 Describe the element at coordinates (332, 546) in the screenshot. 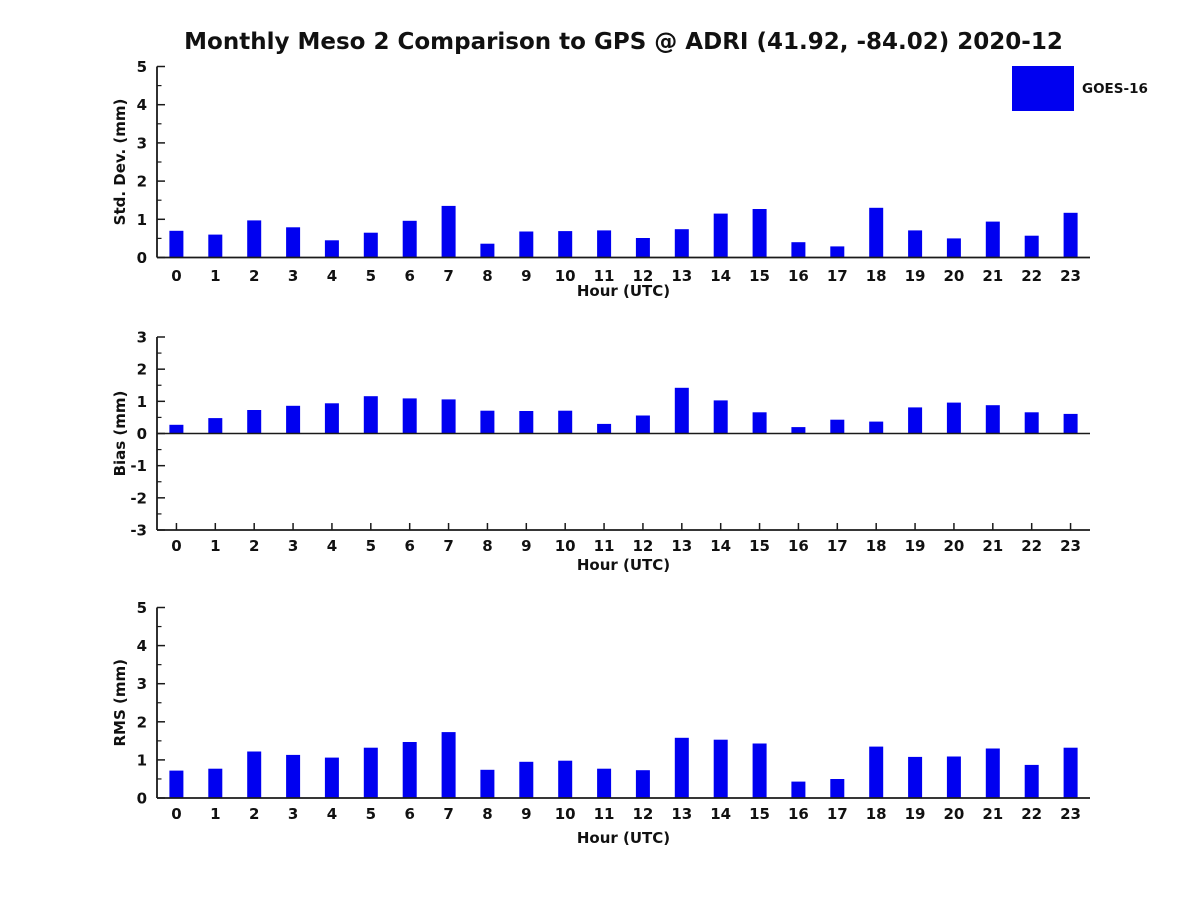

I see `x-tick-label: 4` at that location.